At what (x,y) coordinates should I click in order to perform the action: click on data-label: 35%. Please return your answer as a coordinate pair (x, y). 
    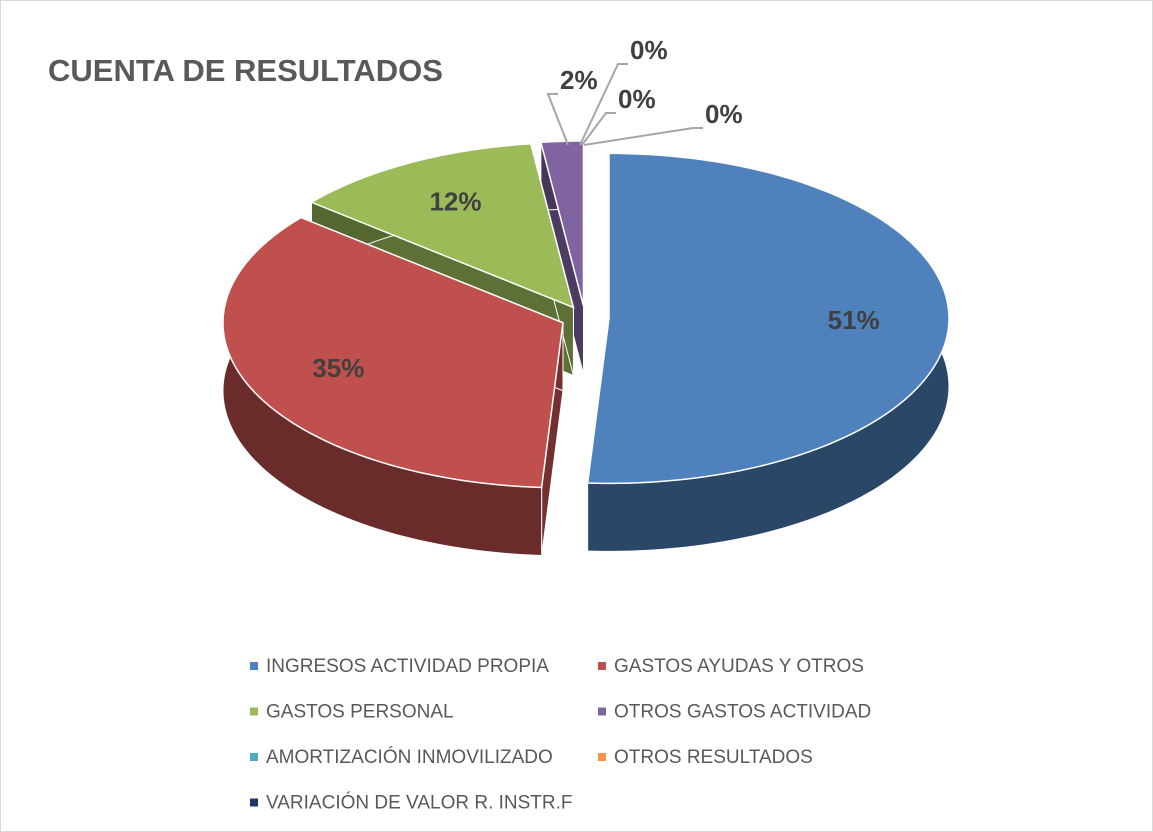
    Looking at the image, I should click on (338, 368).